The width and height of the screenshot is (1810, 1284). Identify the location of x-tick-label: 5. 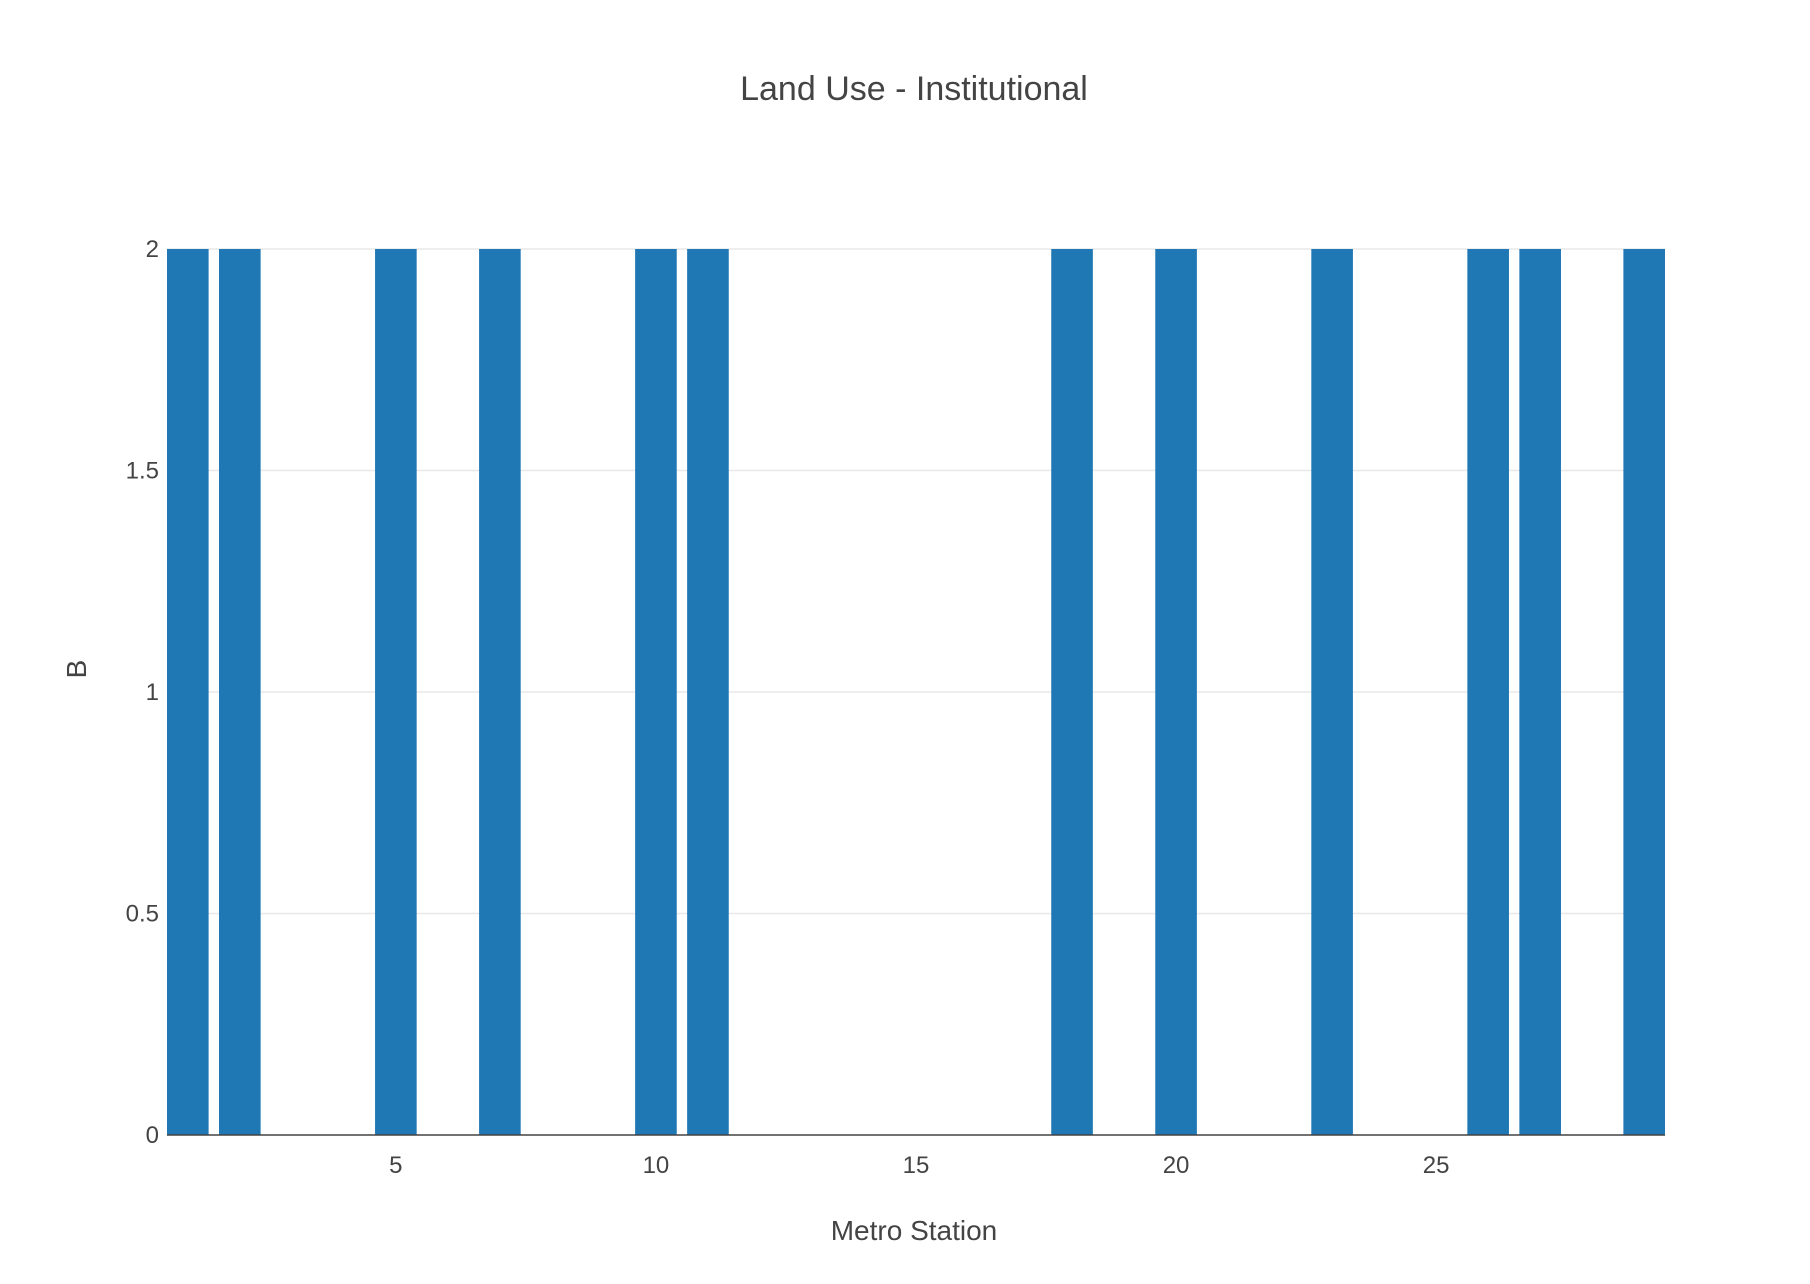
(395, 1165).